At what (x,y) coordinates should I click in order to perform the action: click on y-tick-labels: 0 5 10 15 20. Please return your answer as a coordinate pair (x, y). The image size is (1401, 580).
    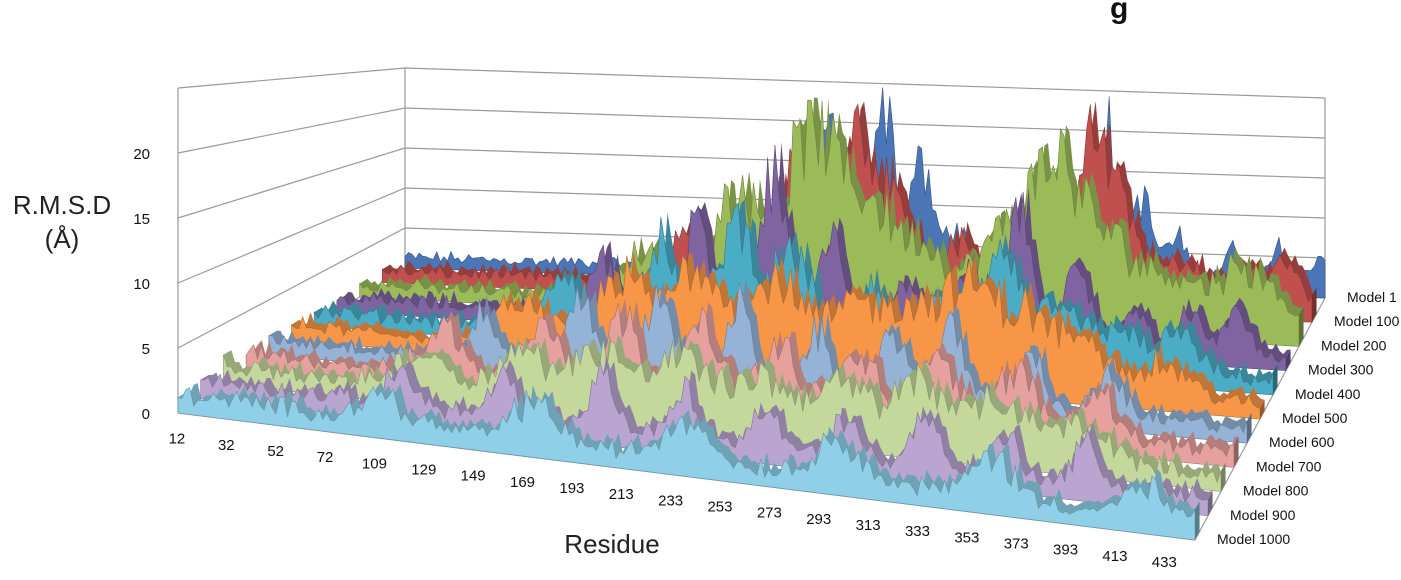
    Looking at the image, I should click on (141, 284).